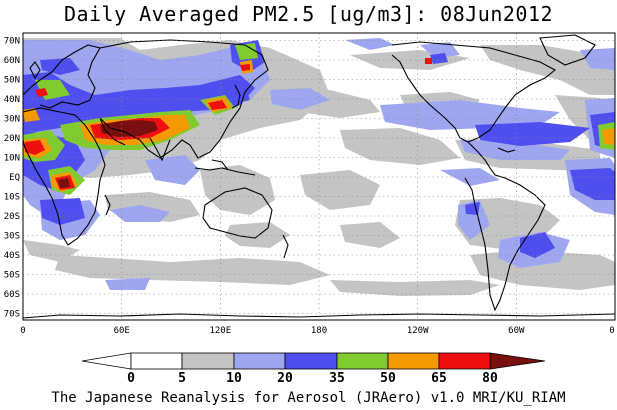 This screenshot has height=410, width=617. Describe the element at coordinates (12, 120) in the screenshot. I see `lat-label: 30N` at that location.